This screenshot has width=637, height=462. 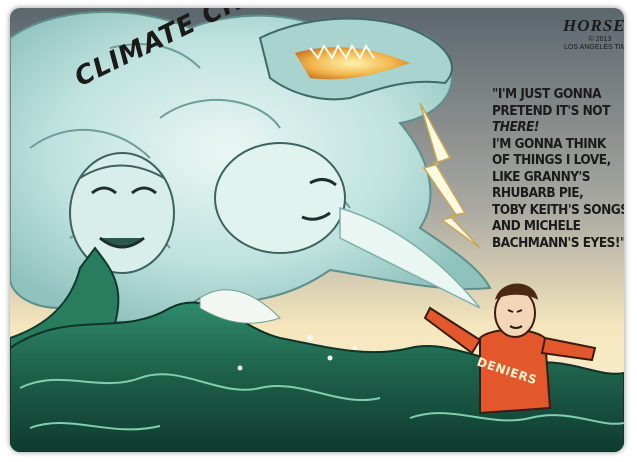 I want to click on storm-face-icon, so click(x=122, y=213).